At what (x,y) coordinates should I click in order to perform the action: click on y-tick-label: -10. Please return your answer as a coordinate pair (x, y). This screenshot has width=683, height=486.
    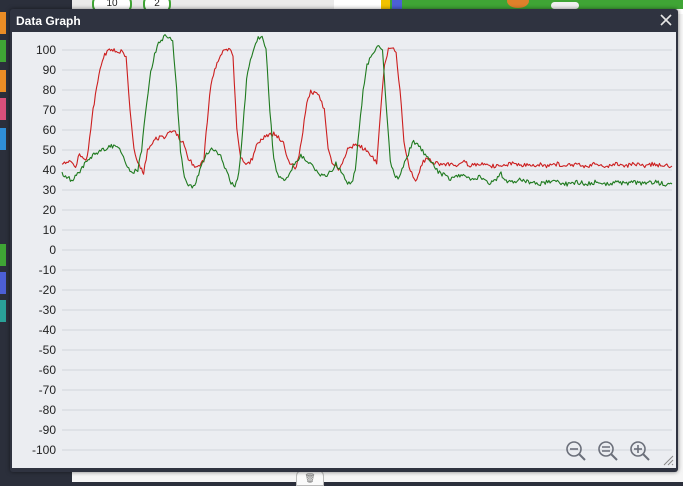
    Looking at the image, I should click on (48, 270).